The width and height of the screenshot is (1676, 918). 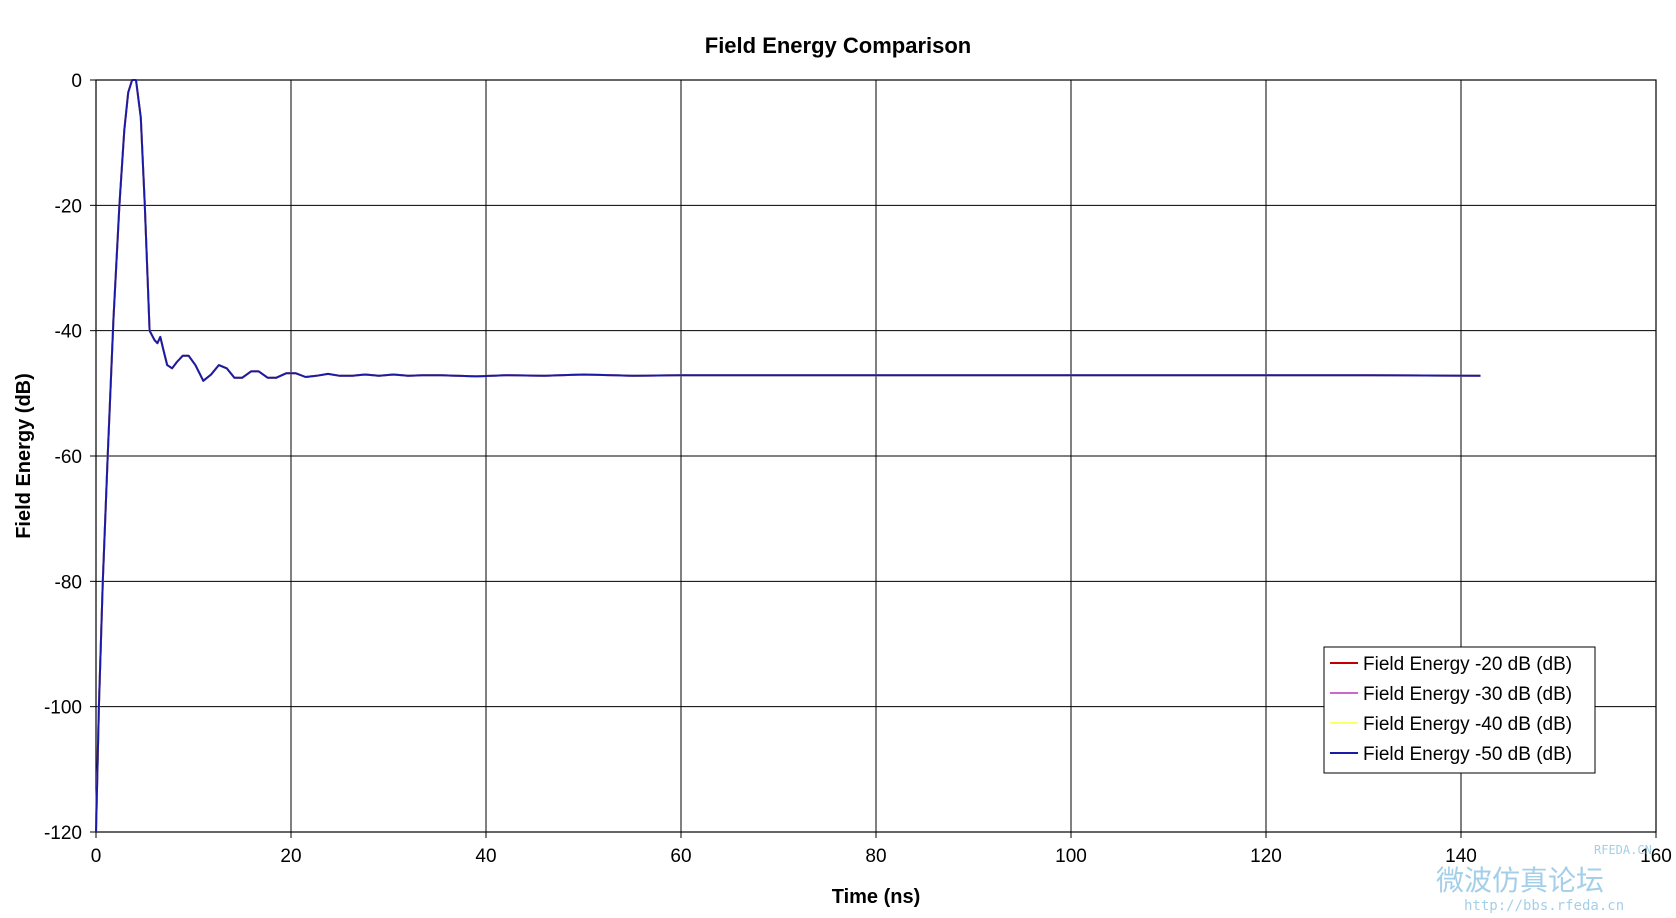 What do you see at coordinates (290, 856) in the screenshot?
I see `x-tick-label: 20` at bounding box center [290, 856].